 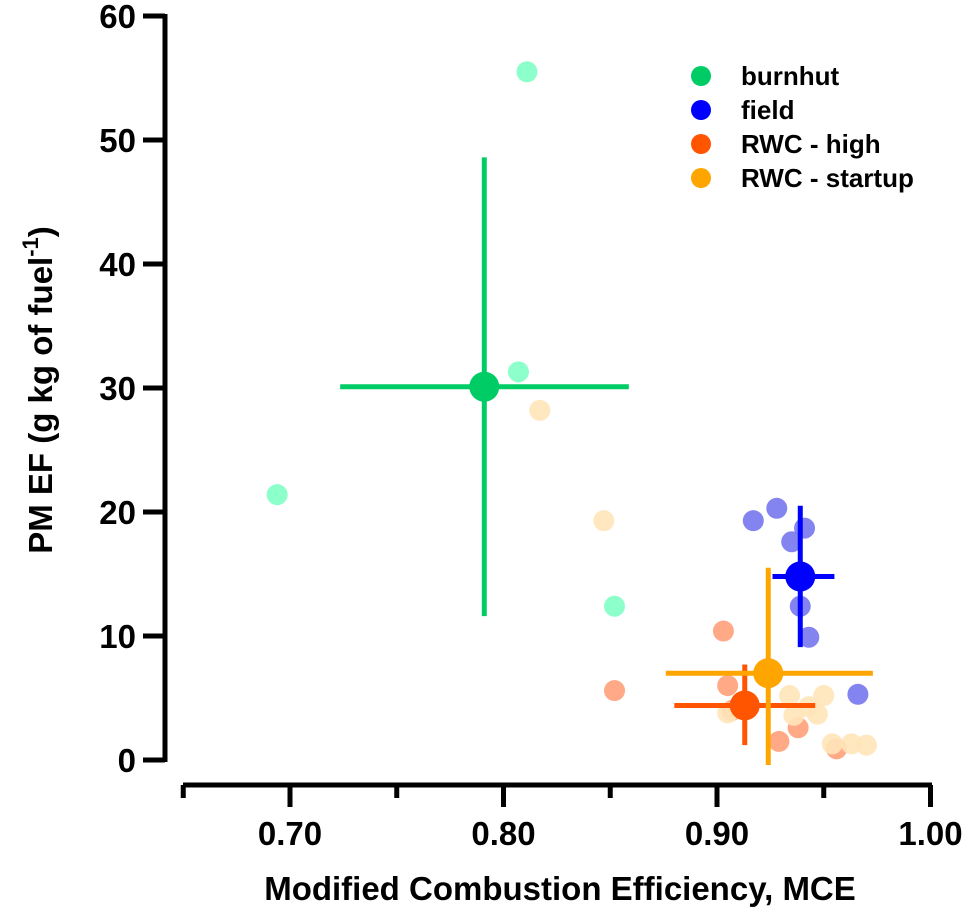 What do you see at coordinates (717, 833) in the screenshot?
I see `x-tick-label: 0.90` at bounding box center [717, 833].